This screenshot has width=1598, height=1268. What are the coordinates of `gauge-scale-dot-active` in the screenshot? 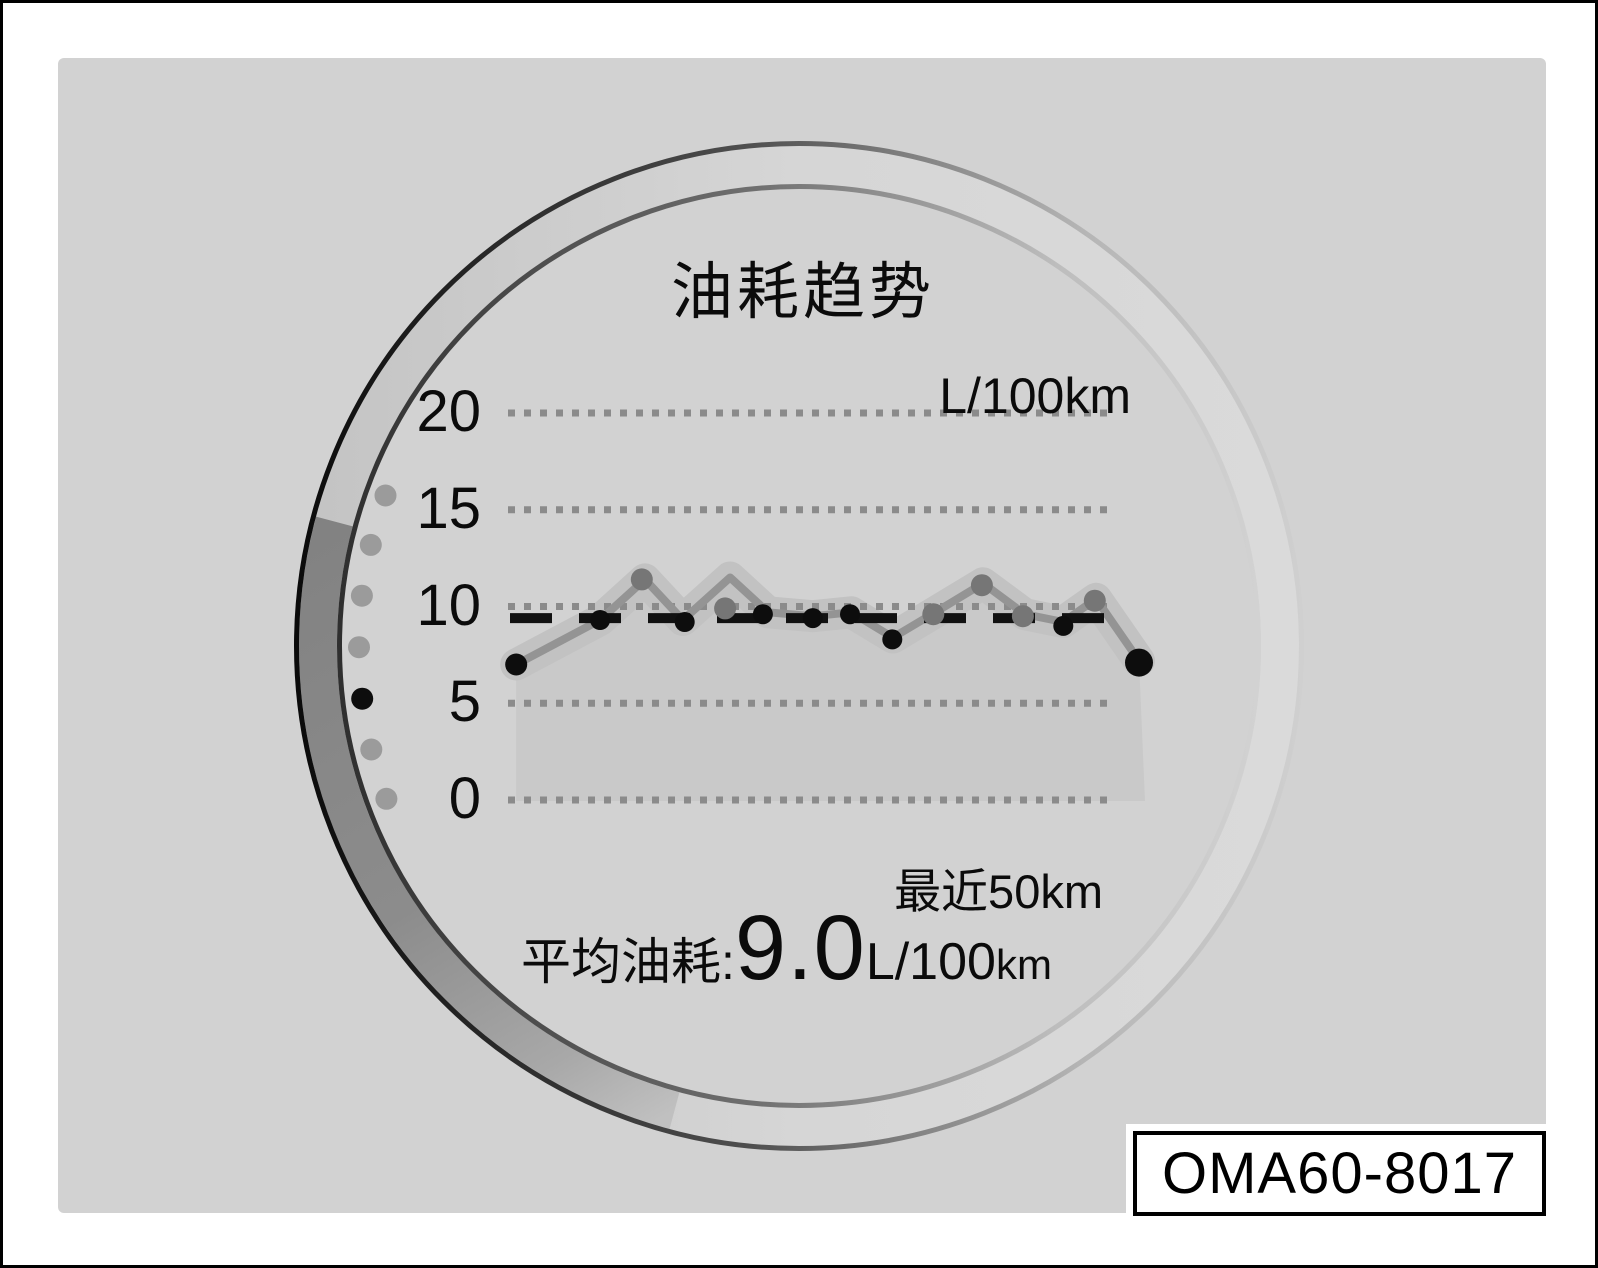 It's located at (362, 698).